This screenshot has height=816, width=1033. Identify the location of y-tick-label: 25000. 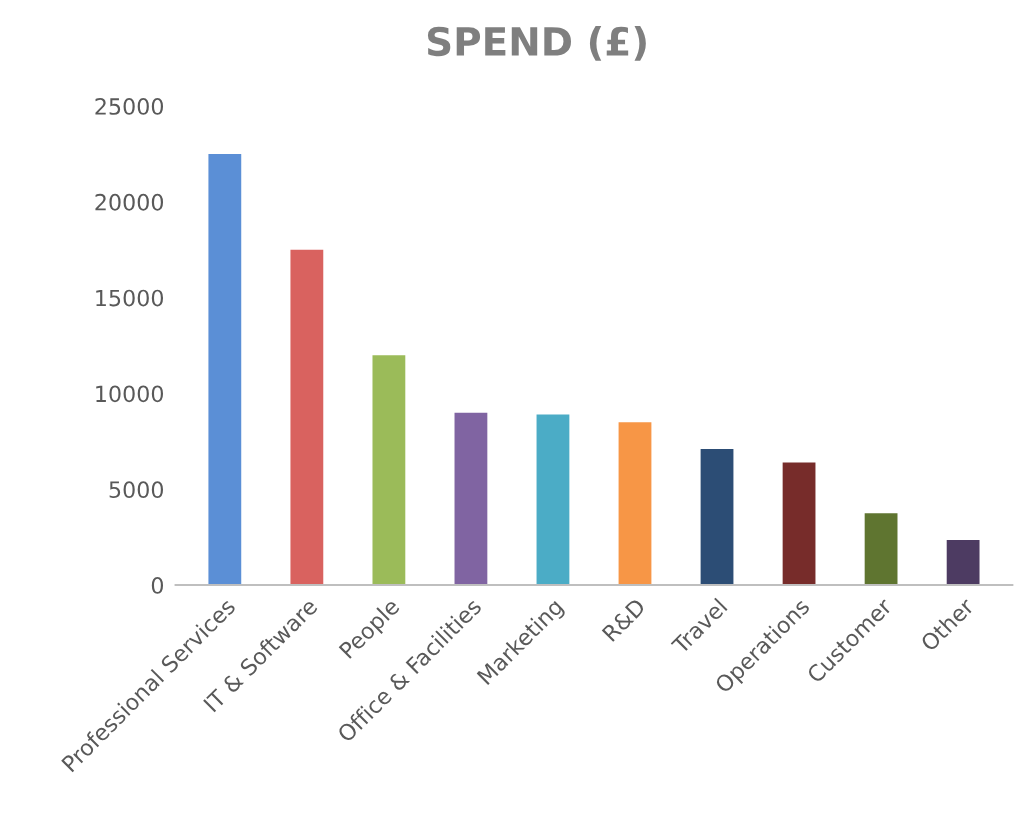
(129, 106).